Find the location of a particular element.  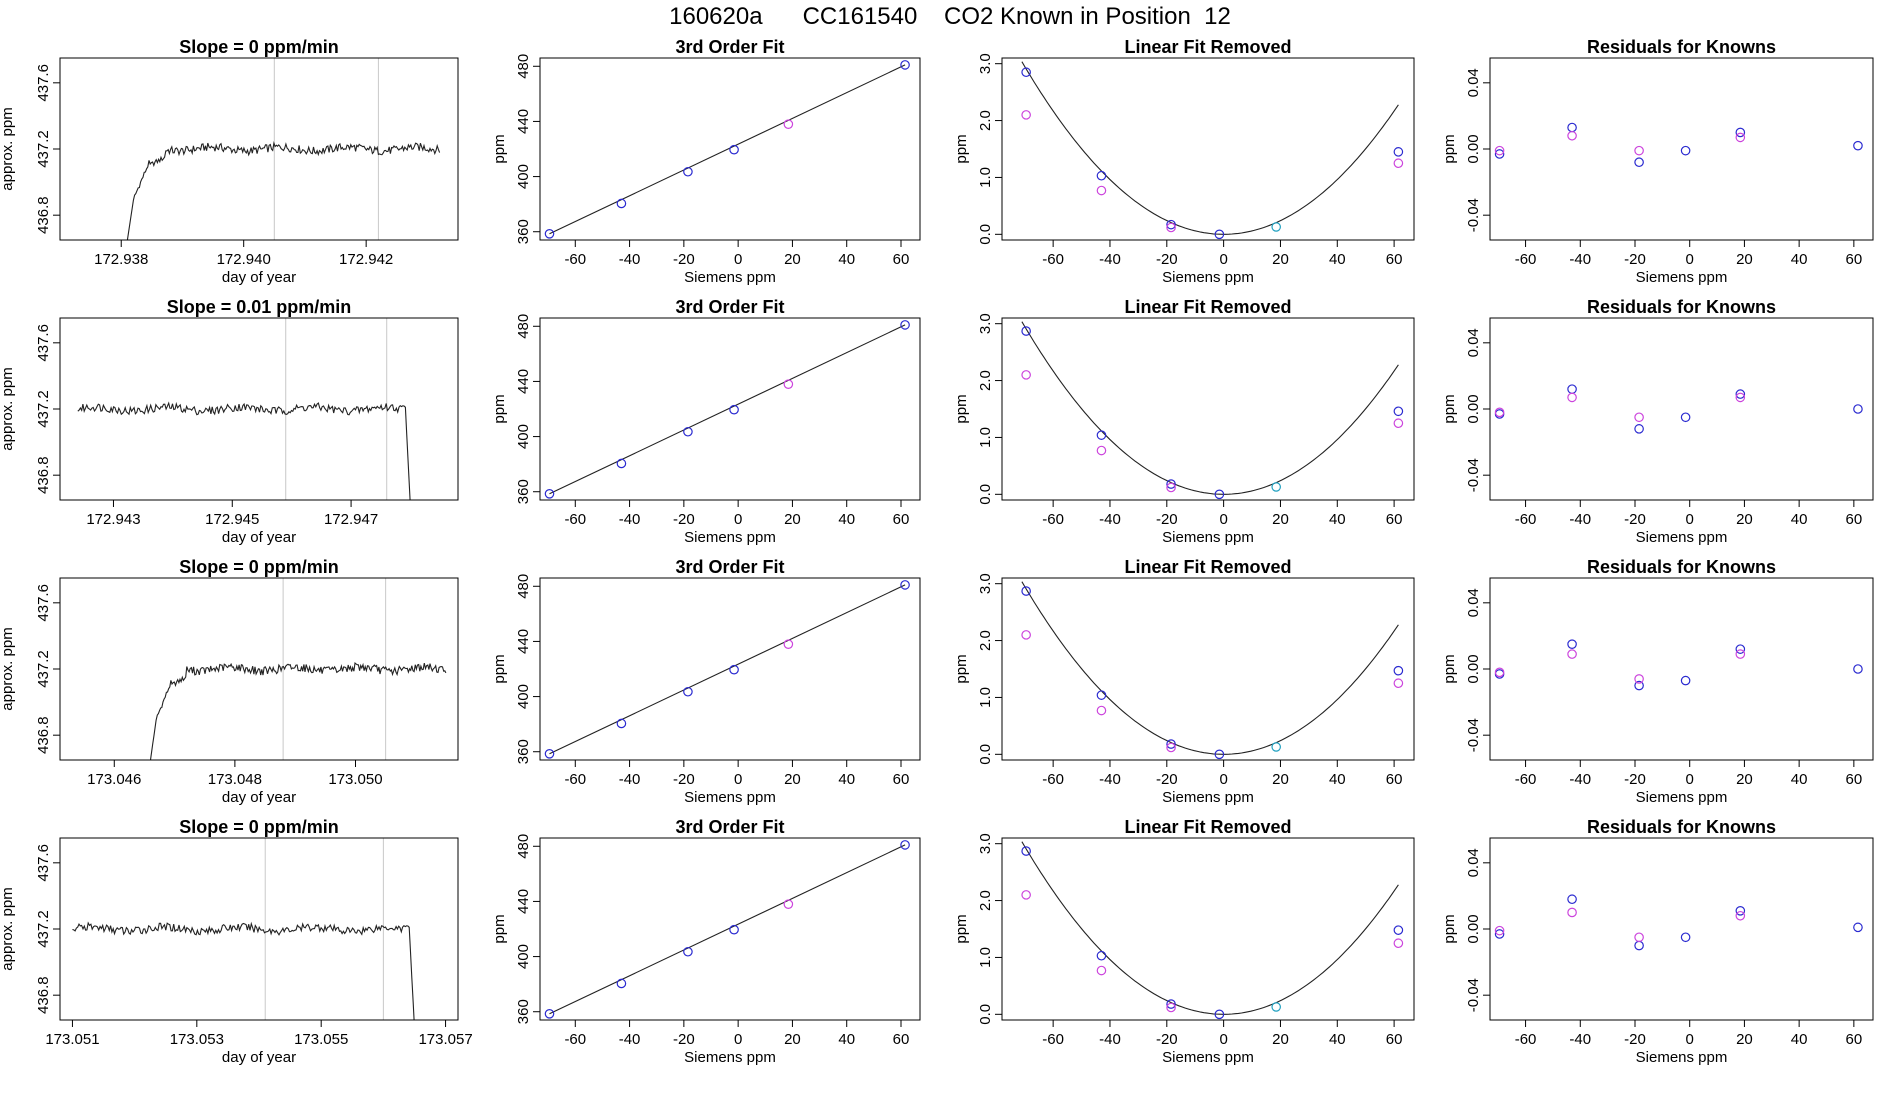

x-tick-label: -60 is located at coordinates (1526, 259).